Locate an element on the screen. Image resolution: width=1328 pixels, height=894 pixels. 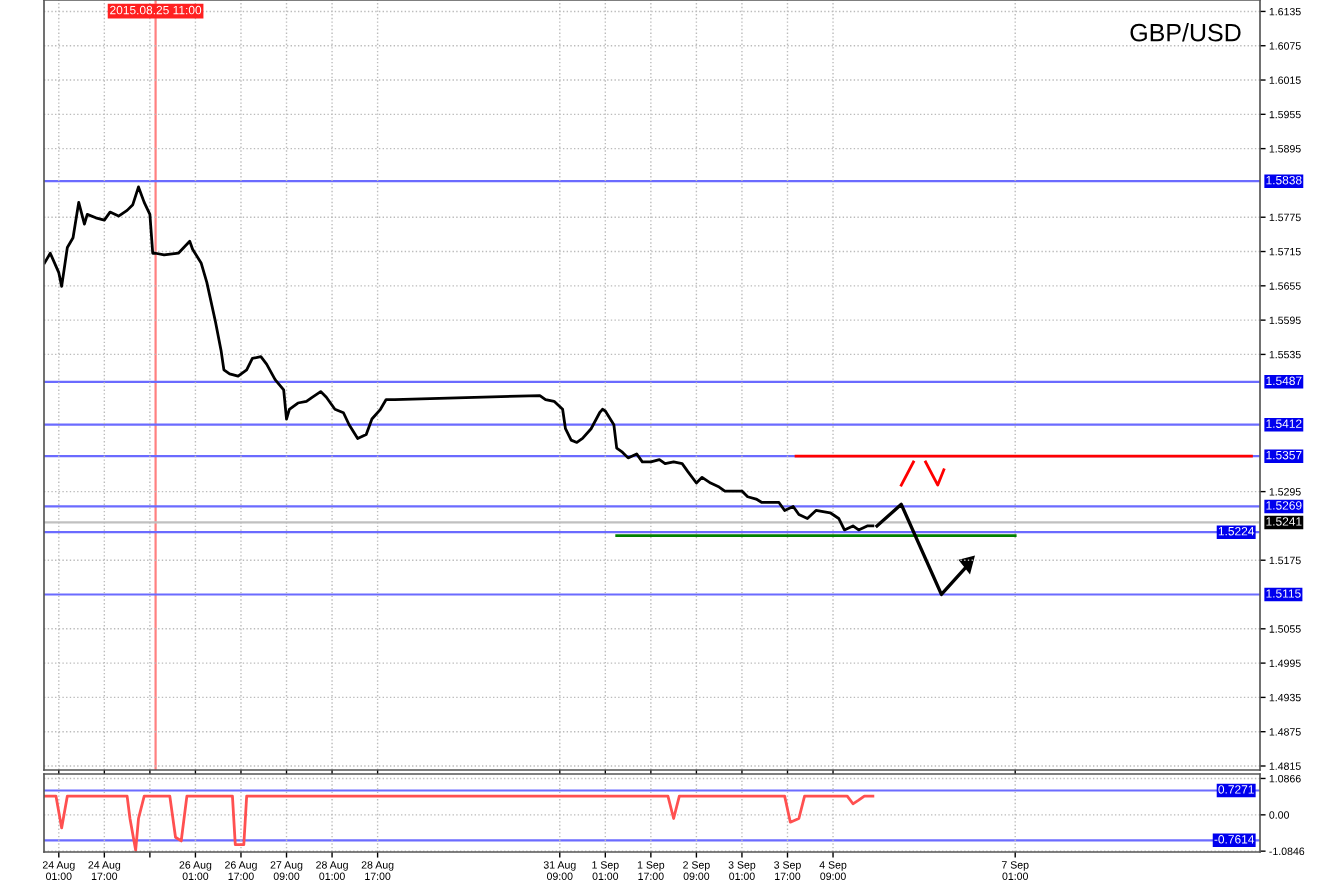
line-series is located at coordinates (459, 823).